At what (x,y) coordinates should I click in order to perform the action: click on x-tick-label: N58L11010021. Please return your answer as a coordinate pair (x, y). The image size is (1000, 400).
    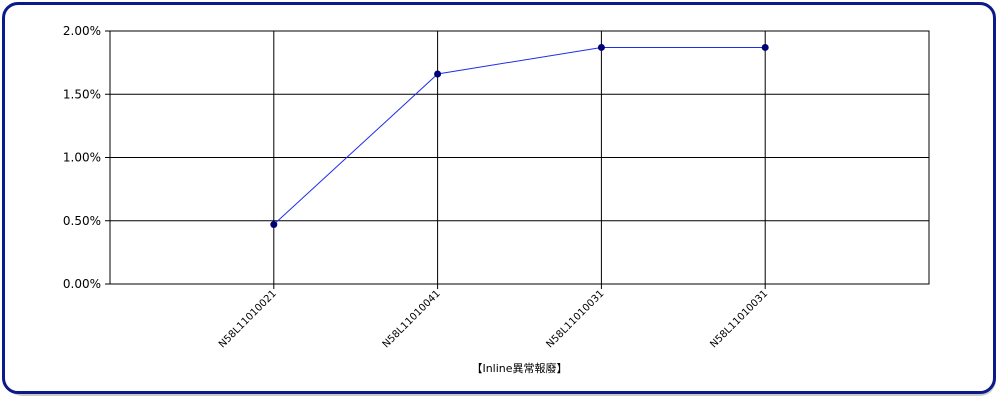
    Looking at the image, I should click on (248, 319).